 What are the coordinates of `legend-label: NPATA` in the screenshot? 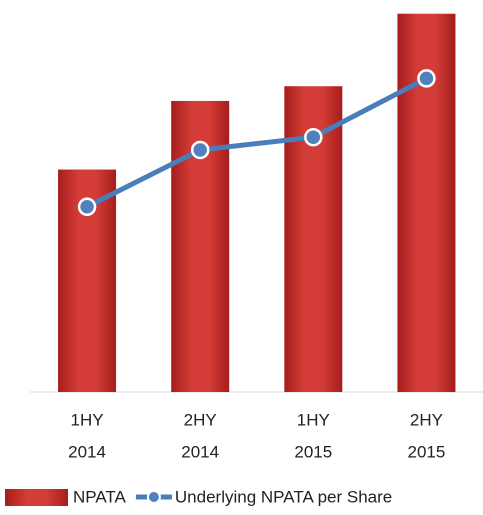 It's located at (100, 496).